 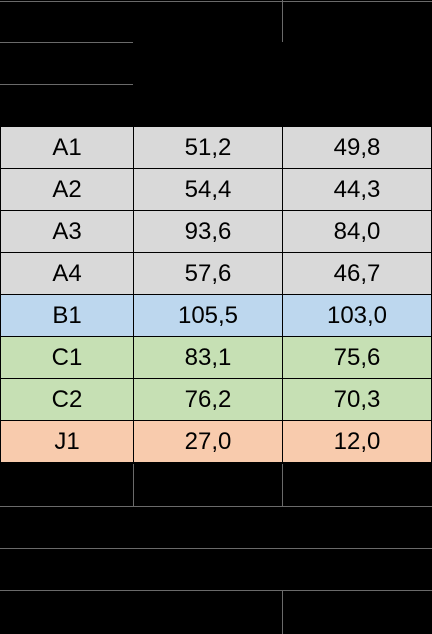 I want to click on value-cell: 49,8, so click(x=357, y=147).